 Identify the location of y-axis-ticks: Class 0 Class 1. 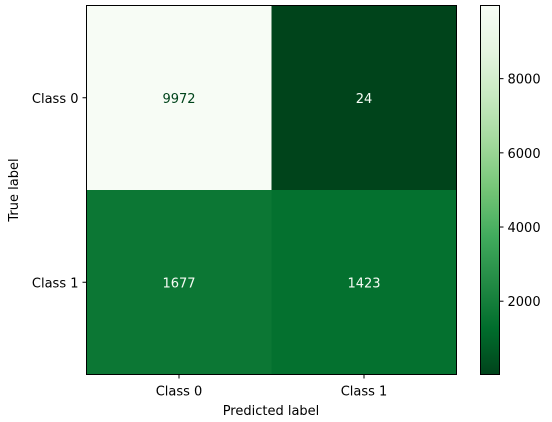
(59, 191).